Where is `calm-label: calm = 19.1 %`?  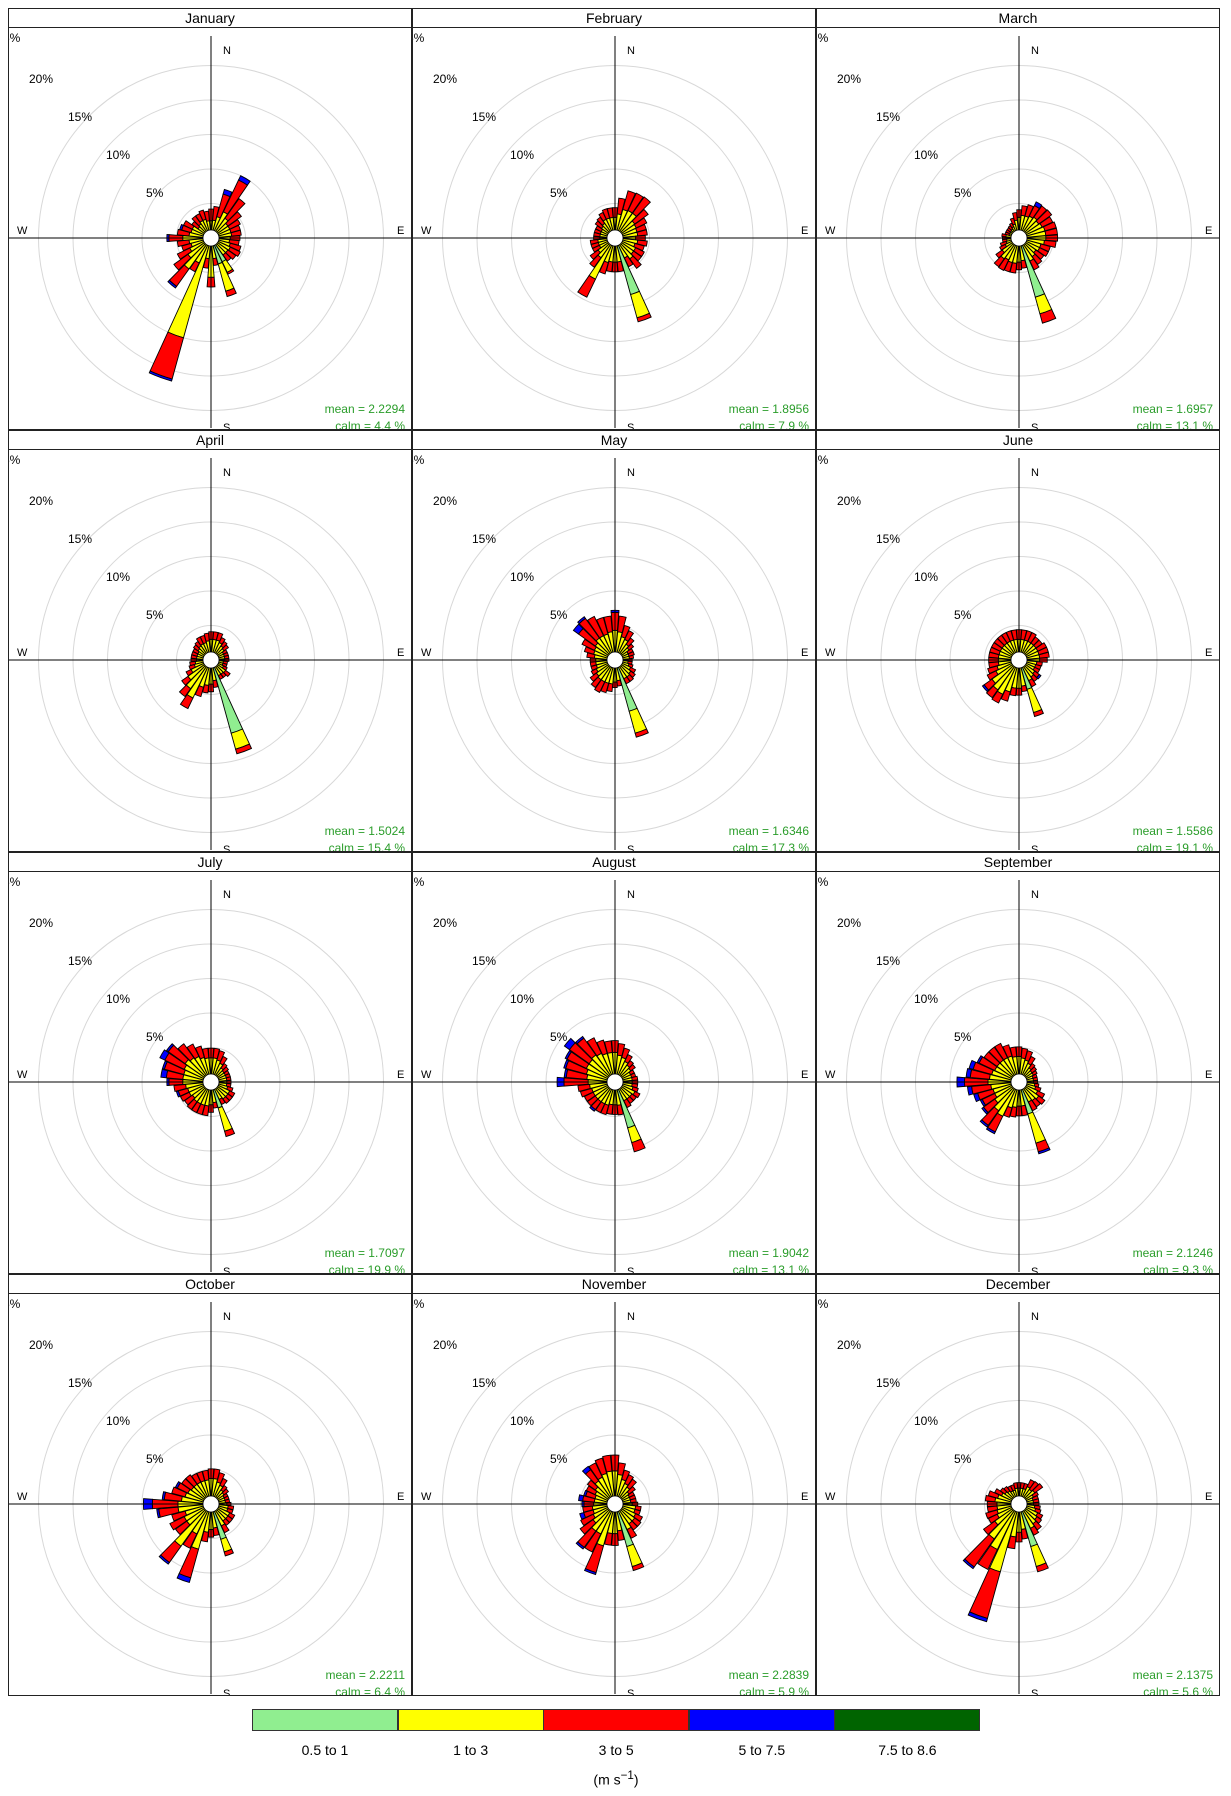 calm-label: calm = 19.1 % is located at coordinates (1175, 846).